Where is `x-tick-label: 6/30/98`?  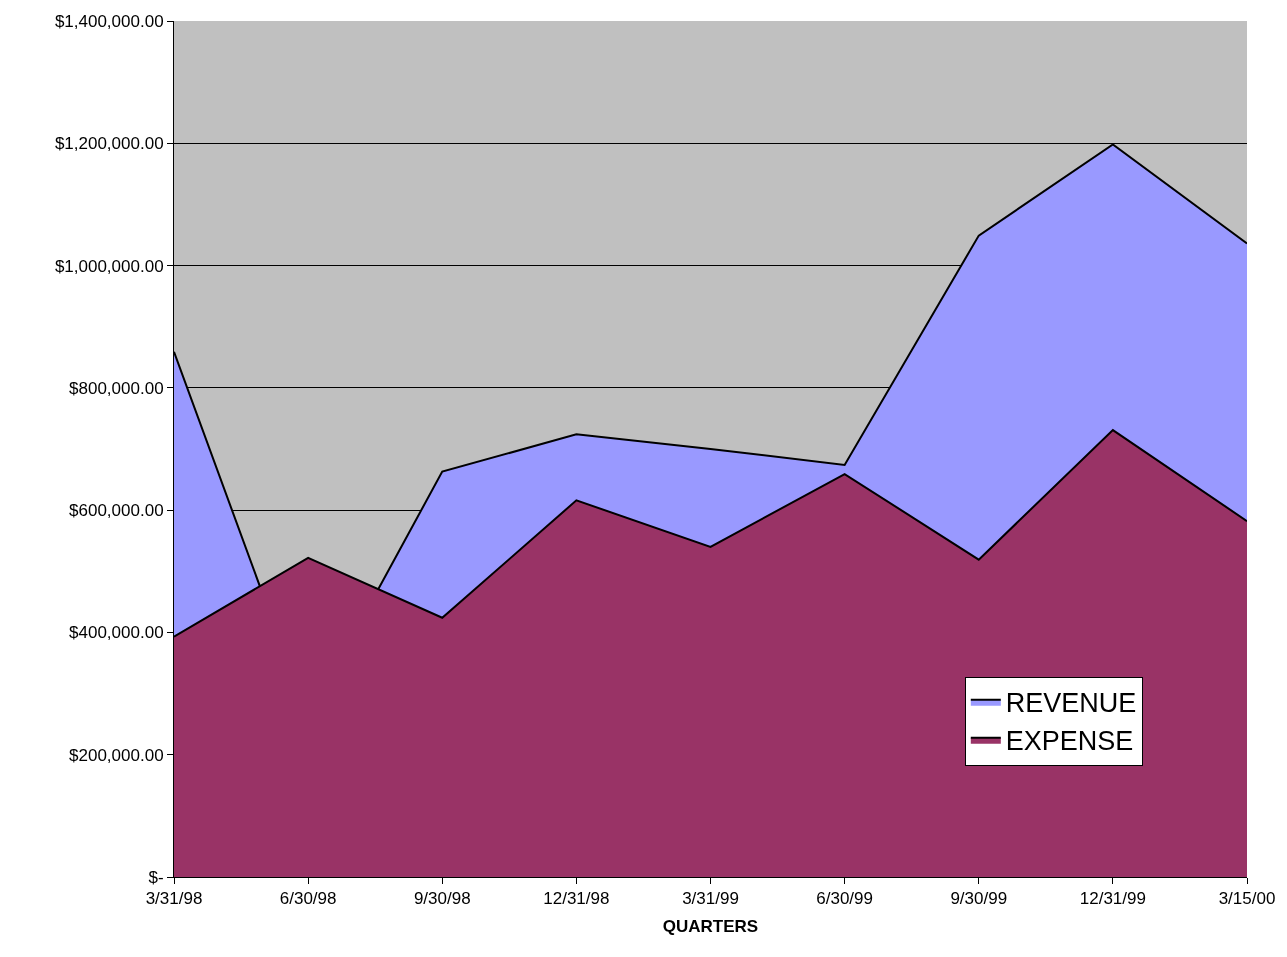 x-tick-label: 6/30/98 is located at coordinates (308, 899).